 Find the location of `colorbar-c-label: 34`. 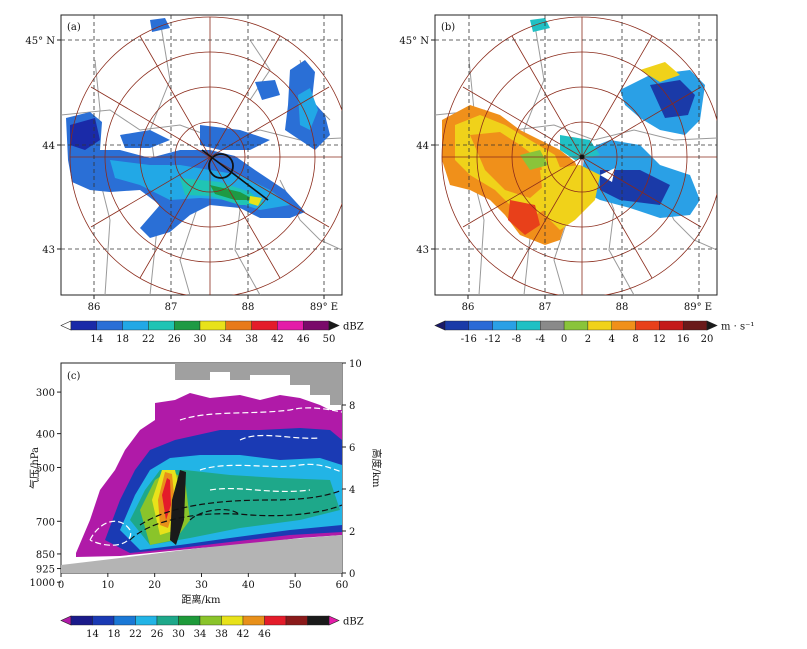

colorbar-c-label: 34 is located at coordinates (200, 634).